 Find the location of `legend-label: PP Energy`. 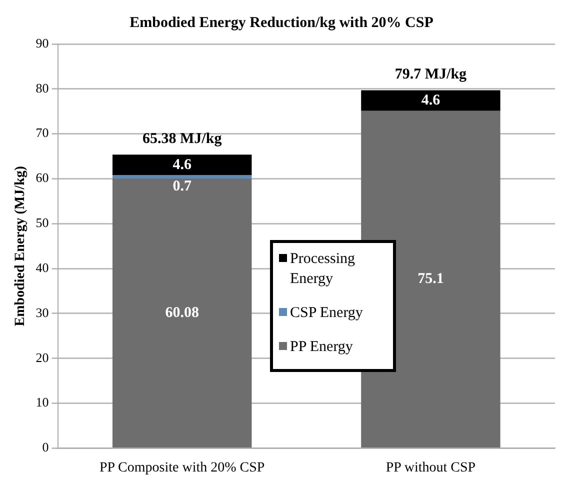

legend-label: PP Energy is located at coordinates (321, 347).